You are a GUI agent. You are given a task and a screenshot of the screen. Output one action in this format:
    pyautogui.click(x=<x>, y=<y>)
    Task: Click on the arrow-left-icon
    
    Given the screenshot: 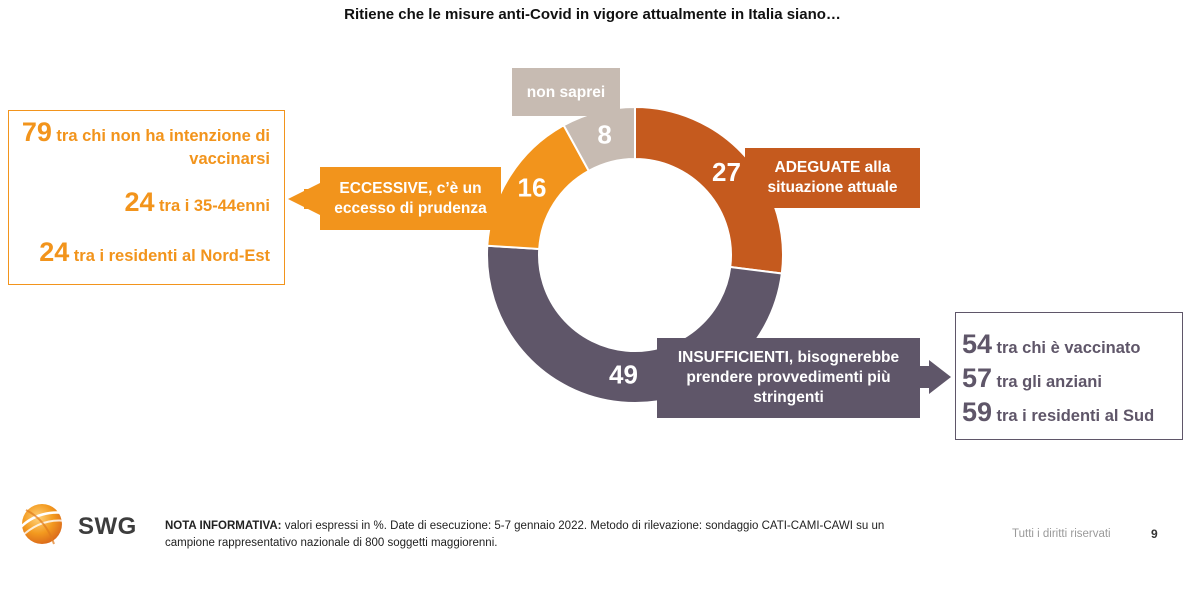 What is the action you would take?
    pyautogui.click(x=304, y=199)
    